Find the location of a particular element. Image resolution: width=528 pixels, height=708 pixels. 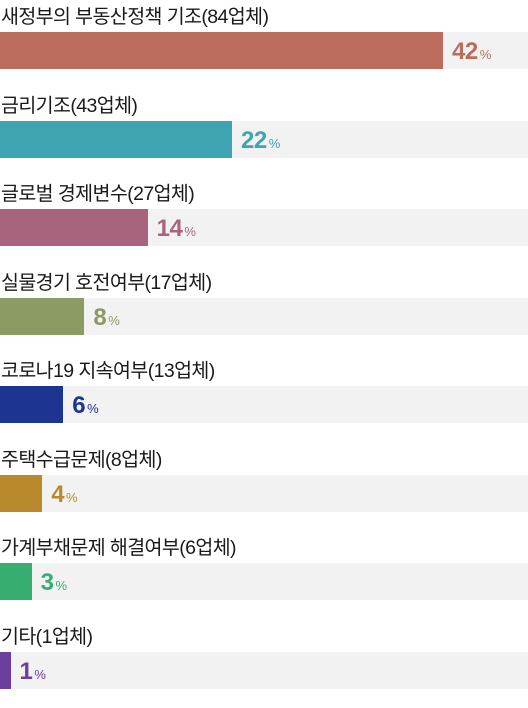

bar-track: 22% is located at coordinates (264, 139).